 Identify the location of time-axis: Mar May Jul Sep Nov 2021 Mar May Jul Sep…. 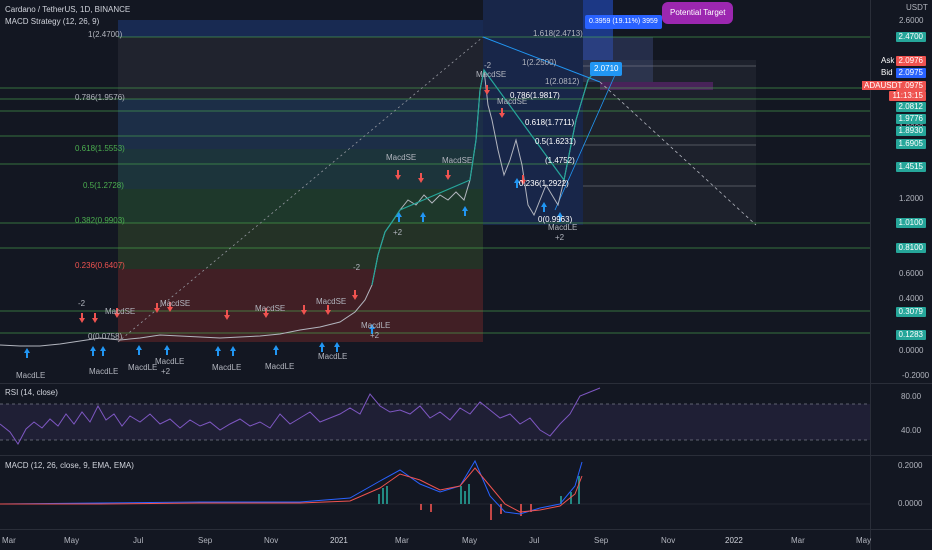
(436, 540).